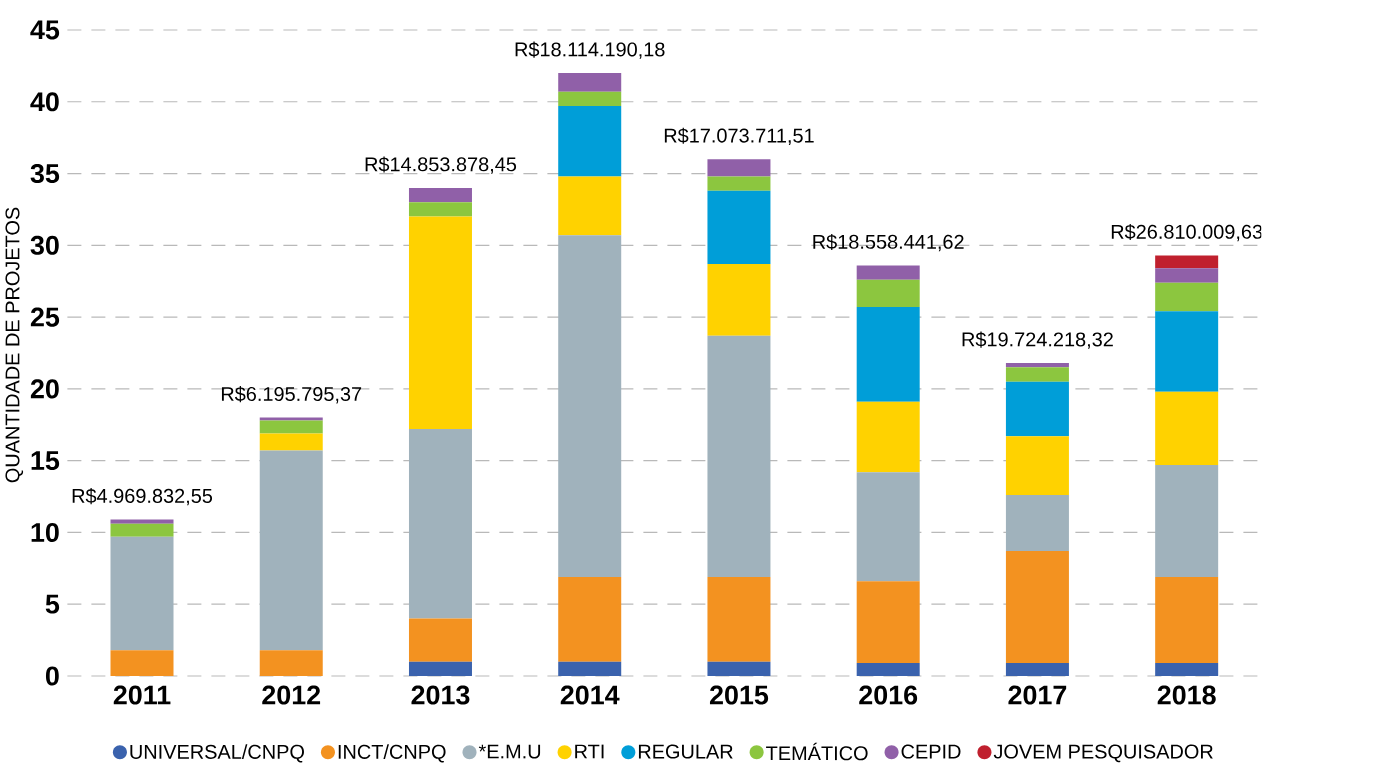  What do you see at coordinates (45, 317) in the screenshot?
I see `y-tick-label: 25` at bounding box center [45, 317].